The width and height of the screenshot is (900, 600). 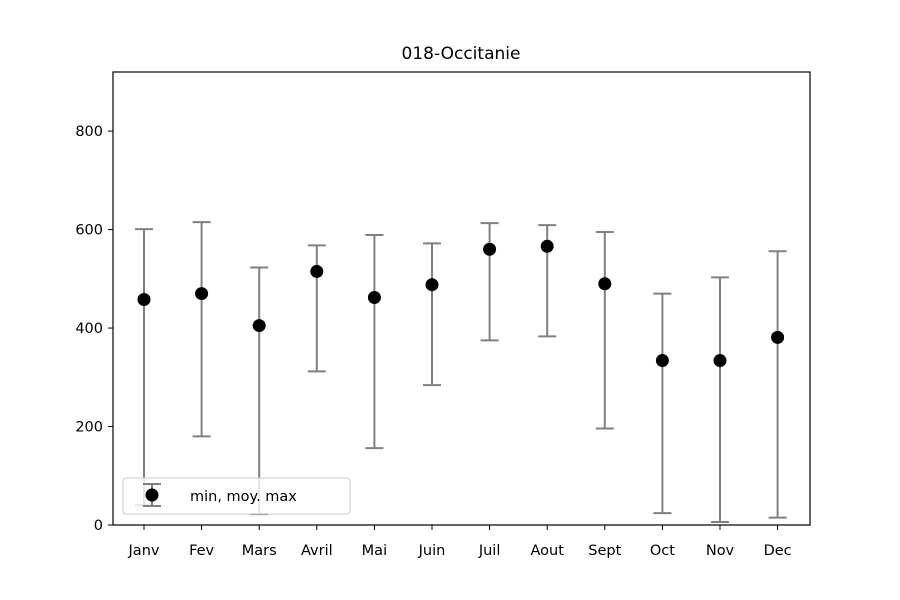 What do you see at coordinates (432, 551) in the screenshot?
I see `x-tick-label: Juin` at bounding box center [432, 551].